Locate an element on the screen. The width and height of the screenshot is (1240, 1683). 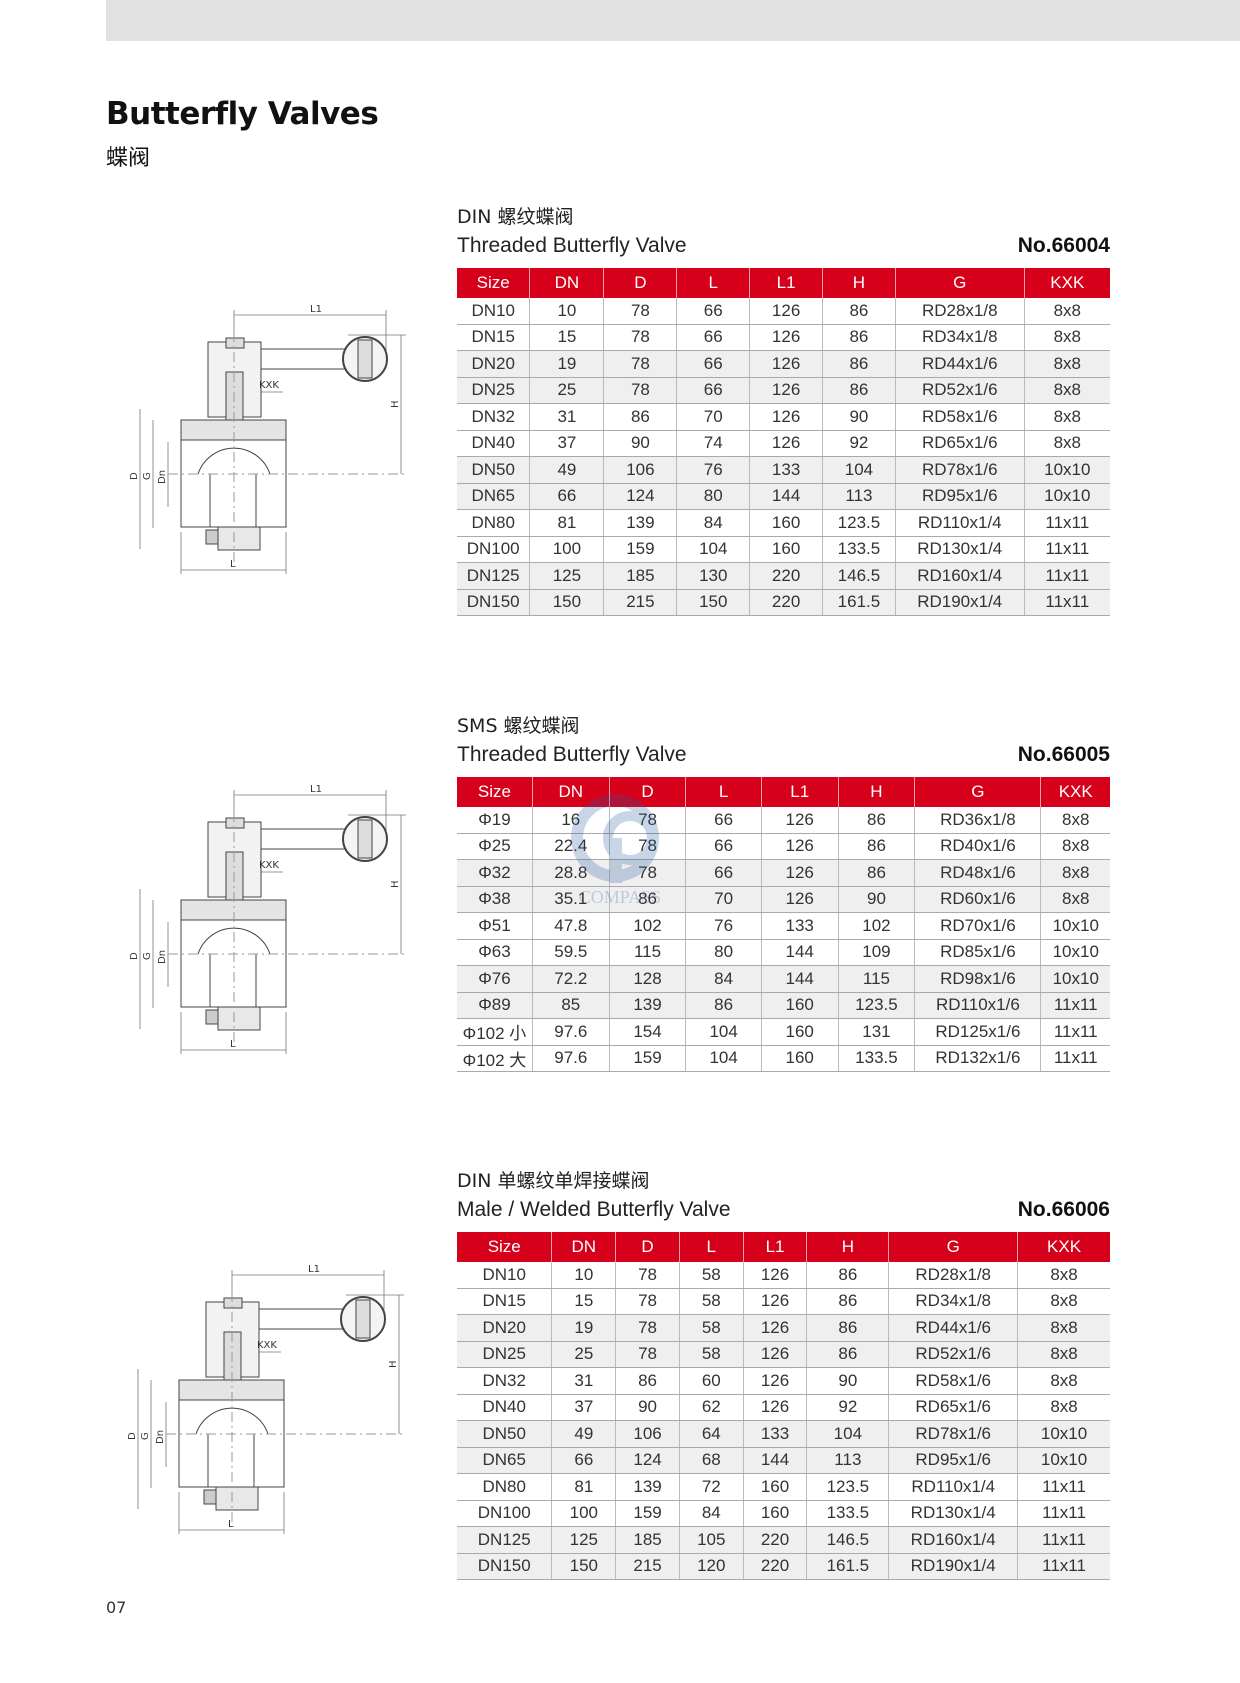
table-cell: 90 is located at coordinates (876, 899).